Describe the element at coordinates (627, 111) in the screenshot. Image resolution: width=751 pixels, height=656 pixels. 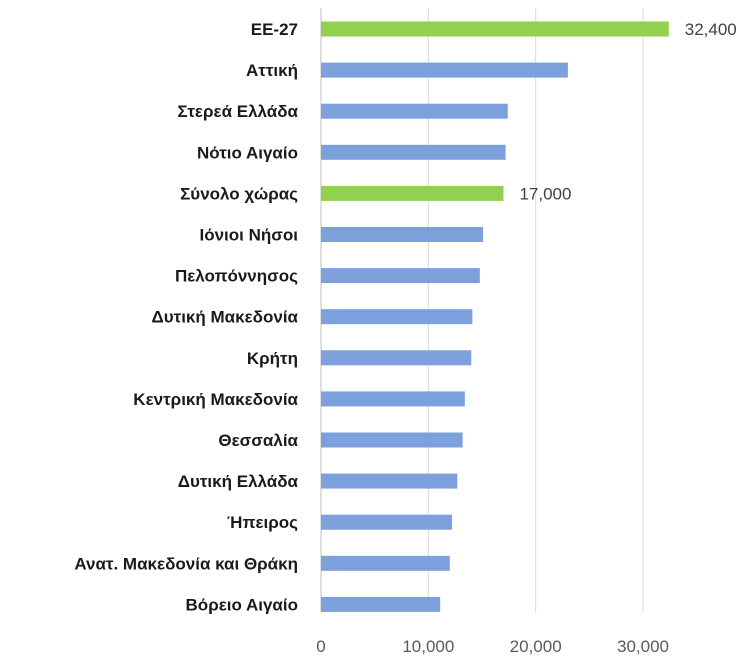
I see `data-labels: 32,400 17,000` at that location.